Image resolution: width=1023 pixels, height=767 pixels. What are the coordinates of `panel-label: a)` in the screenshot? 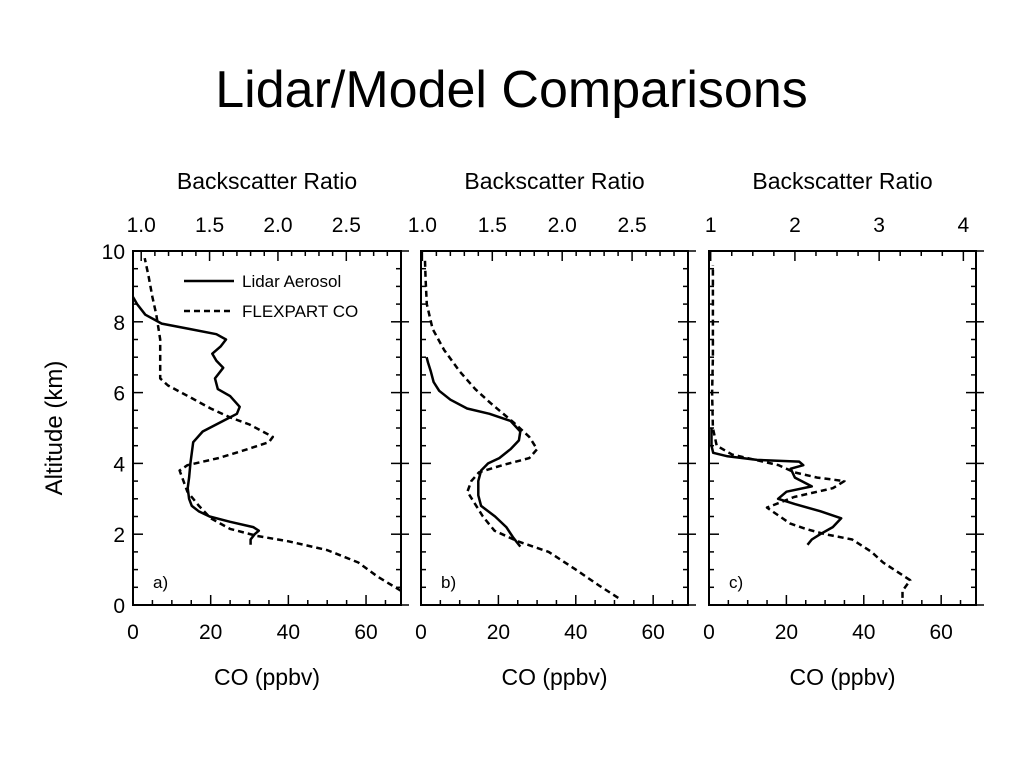 It's located at (160, 582).